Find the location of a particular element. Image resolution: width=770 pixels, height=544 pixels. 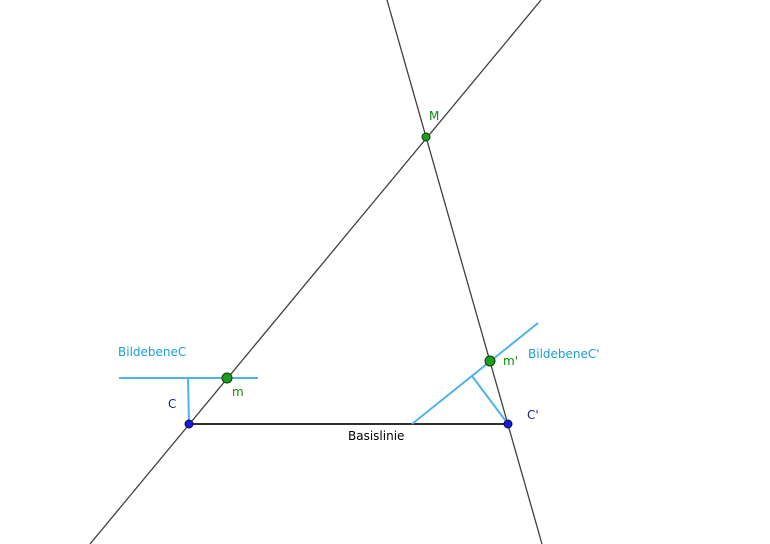

label-M: M is located at coordinates (434, 116).